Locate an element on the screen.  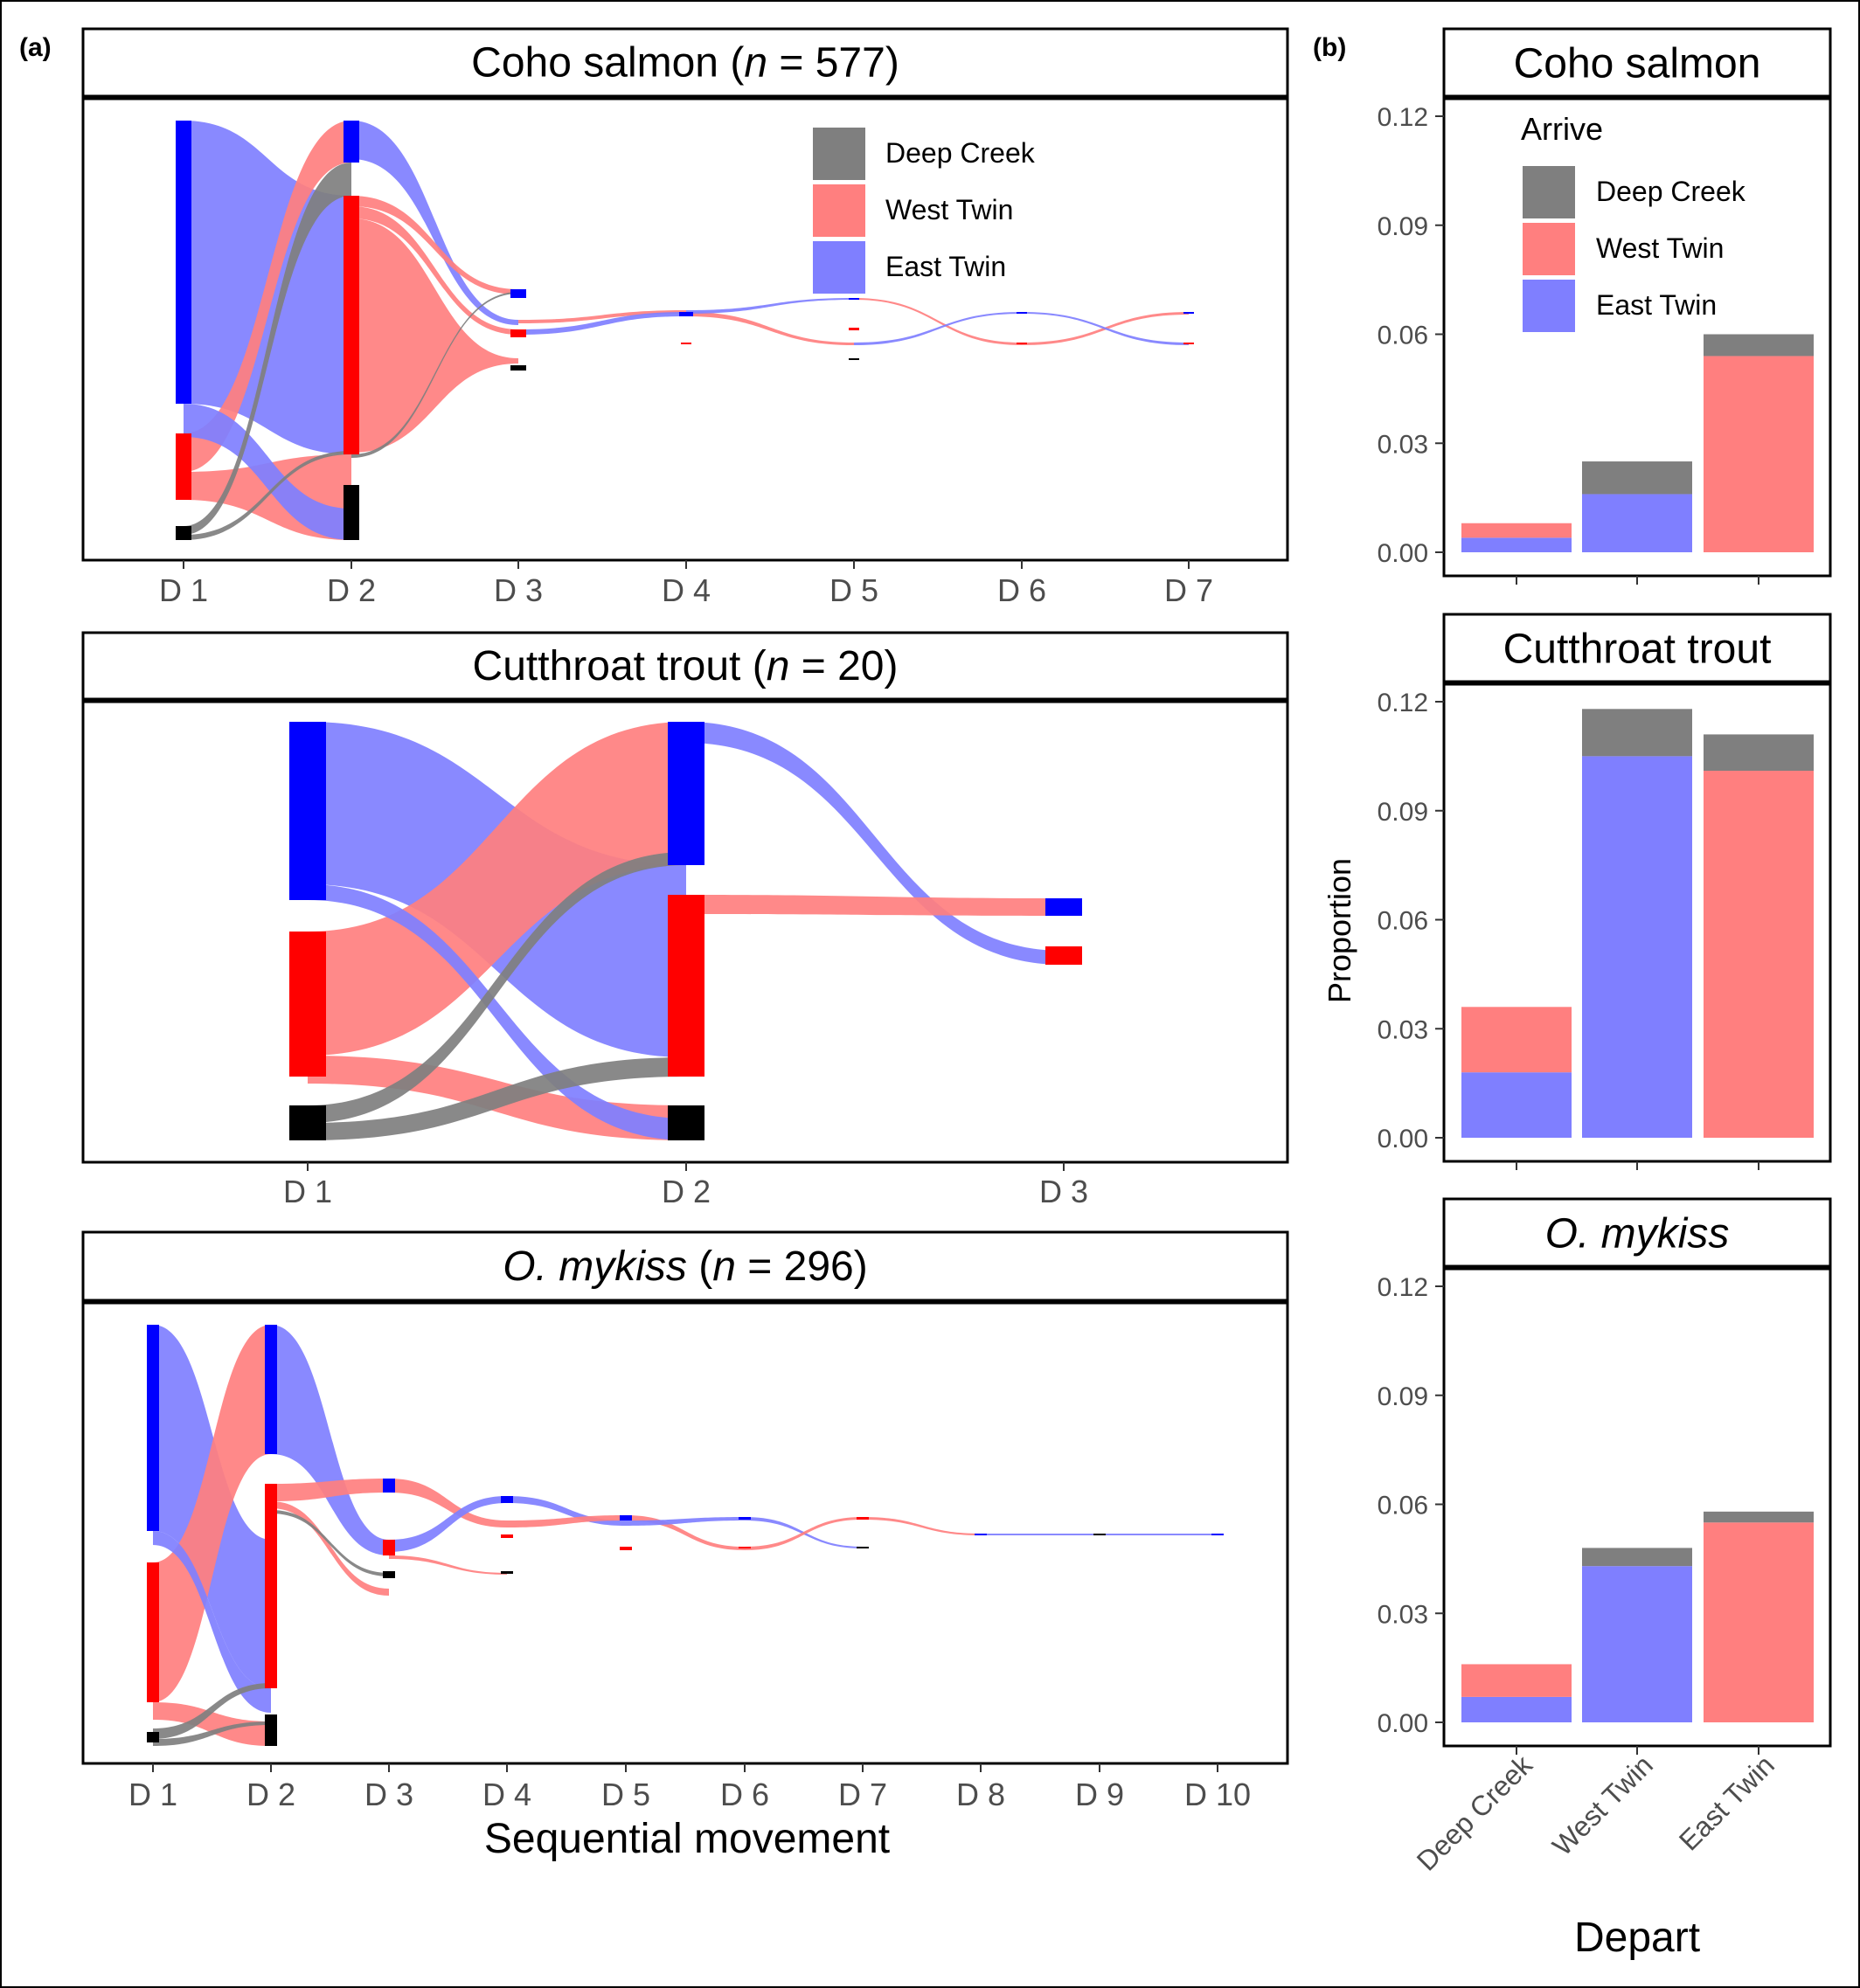
sankey-title-species: Coho salmon is located at coordinates (594, 63).